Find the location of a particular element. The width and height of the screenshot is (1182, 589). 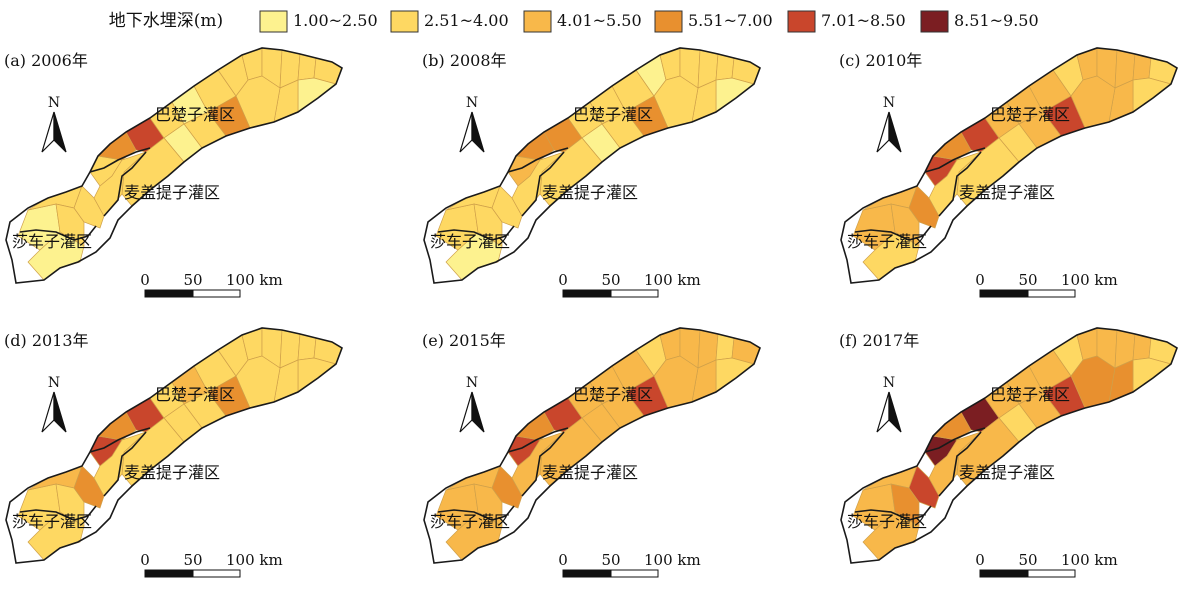

legend-item: 5.51~7.00 is located at coordinates (713, 21).